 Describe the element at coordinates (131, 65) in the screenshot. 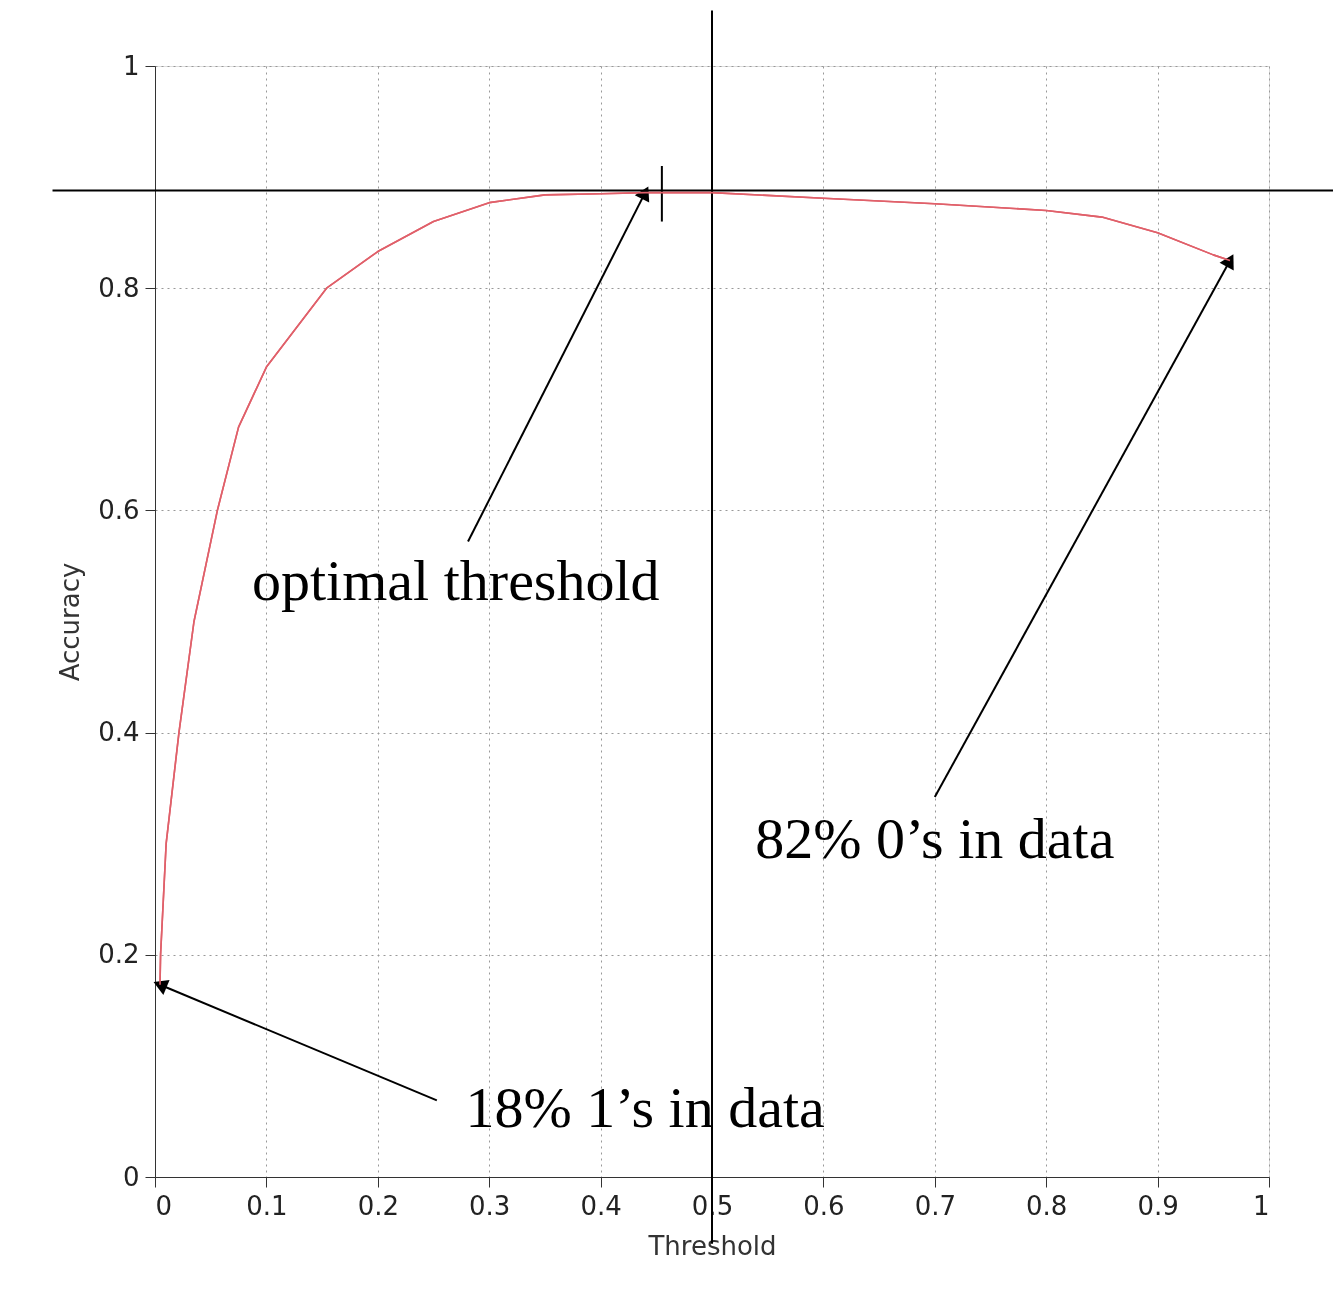

I see `y-tick-label: 1` at that location.